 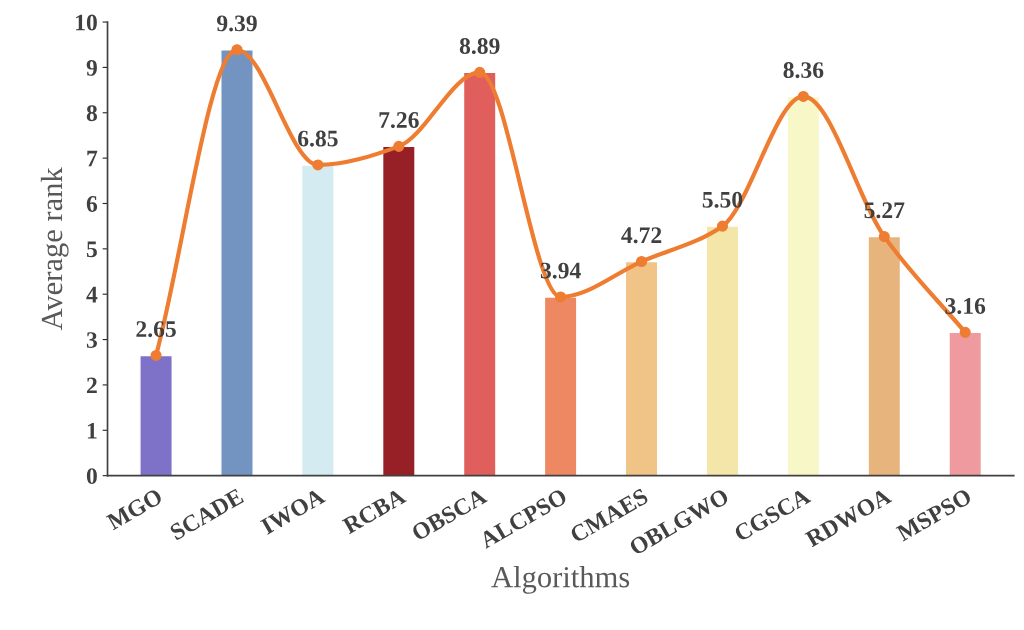 What do you see at coordinates (91, 249) in the screenshot?
I see `y-tick-label: 5` at bounding box center [91, 249].